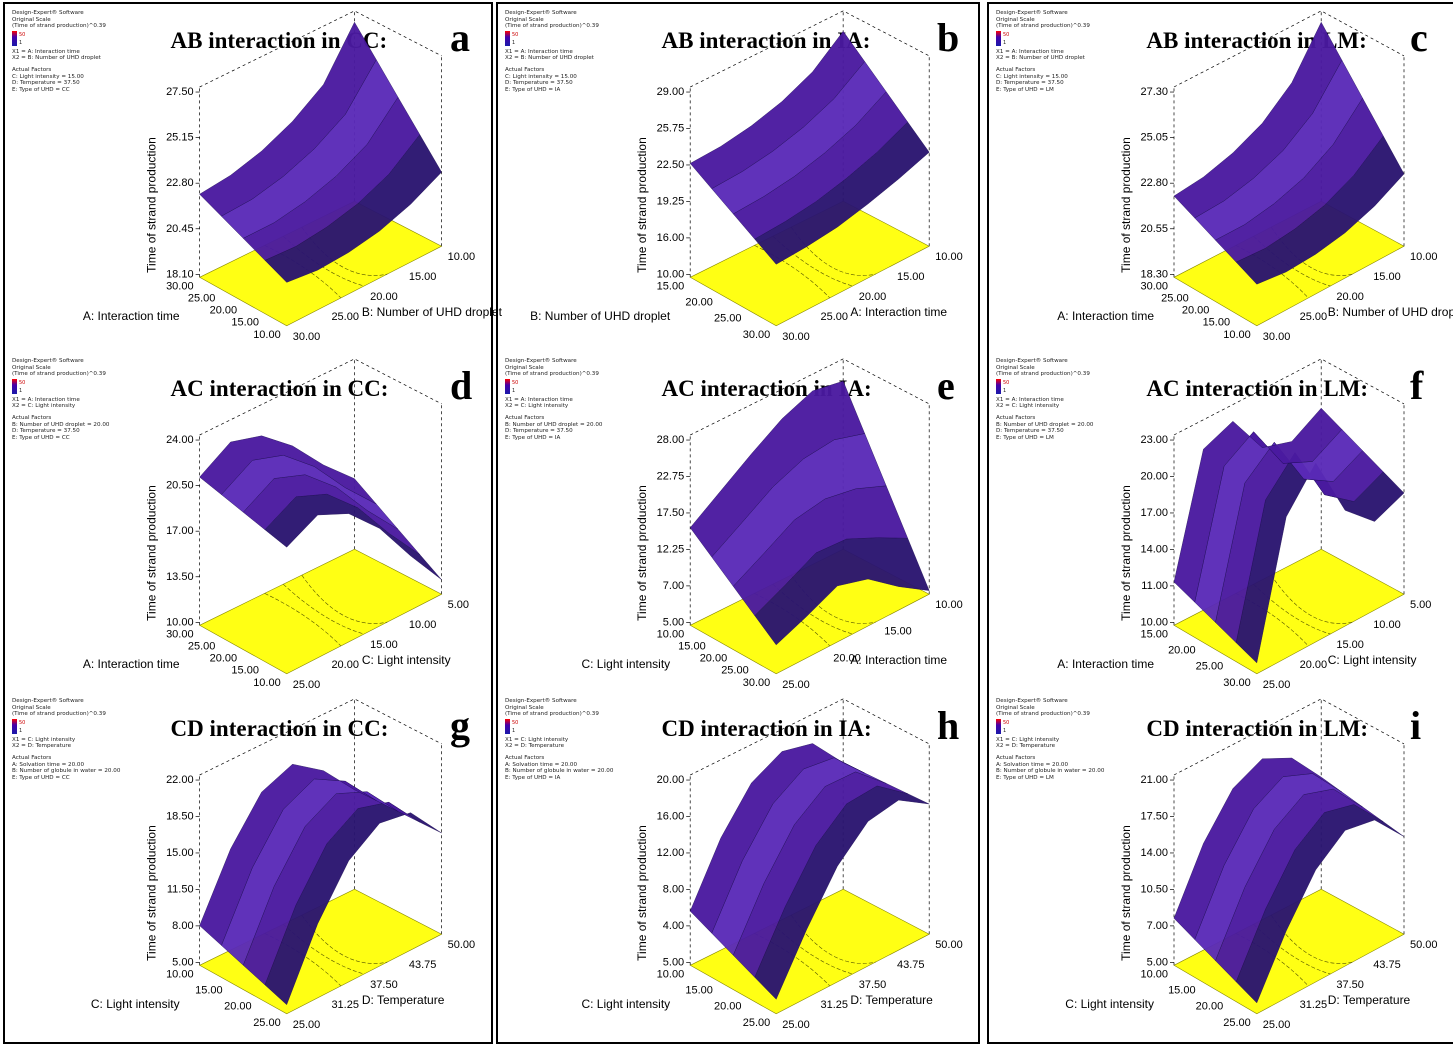 This screenshot has width=1453, height=1048. What do you see at coordinates (1154, 229) in the screenshot?
I see `z-tick-label: 20.55` at bounding box center [1154, 229].